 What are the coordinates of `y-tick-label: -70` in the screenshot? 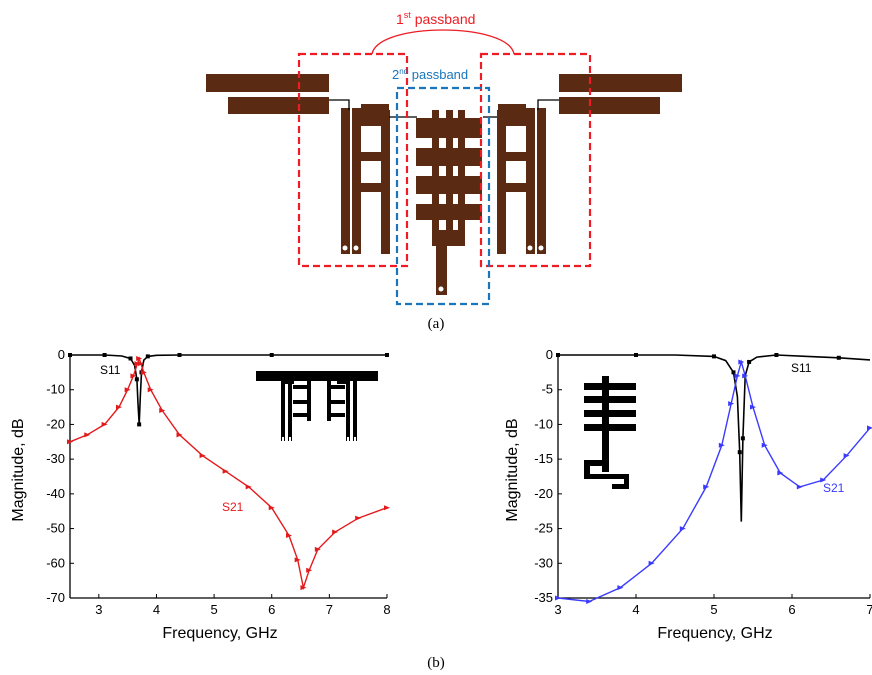 It's located at (55, 597).